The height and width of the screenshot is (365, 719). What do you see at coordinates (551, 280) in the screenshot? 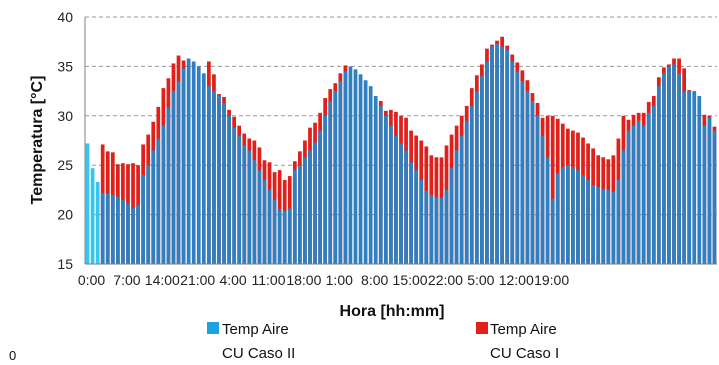
I see `x-tick-label: 19:00` at bounding box center [551, 280].